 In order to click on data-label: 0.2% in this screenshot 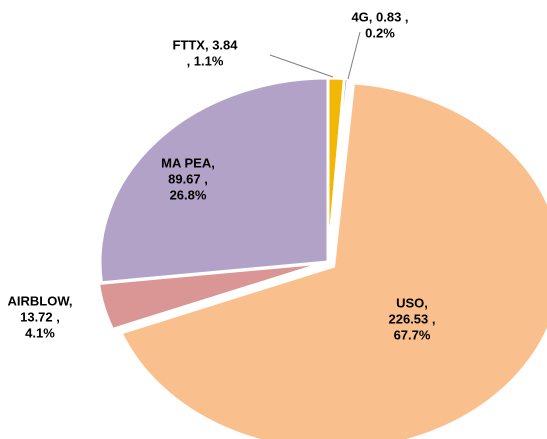, I will do `click(380, 32)`.